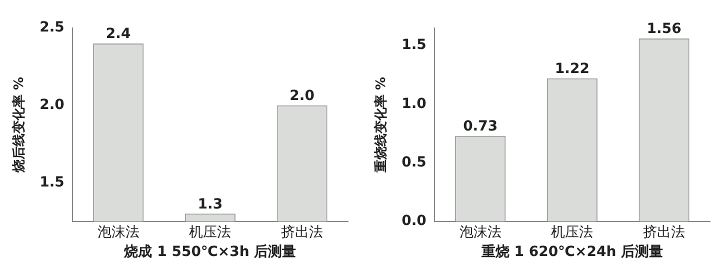 The image size is (728, 269). What do you see at coordinates (118, 34) in the screenshot?
I see `data-label: 2.4` at bounding box center [118, 34].